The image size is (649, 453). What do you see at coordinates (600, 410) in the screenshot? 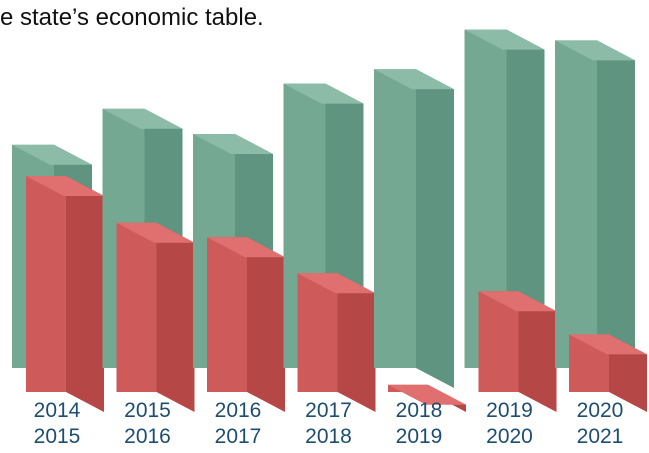
I see `tick-label-line1: 2020` at bounding box center [600, 410].